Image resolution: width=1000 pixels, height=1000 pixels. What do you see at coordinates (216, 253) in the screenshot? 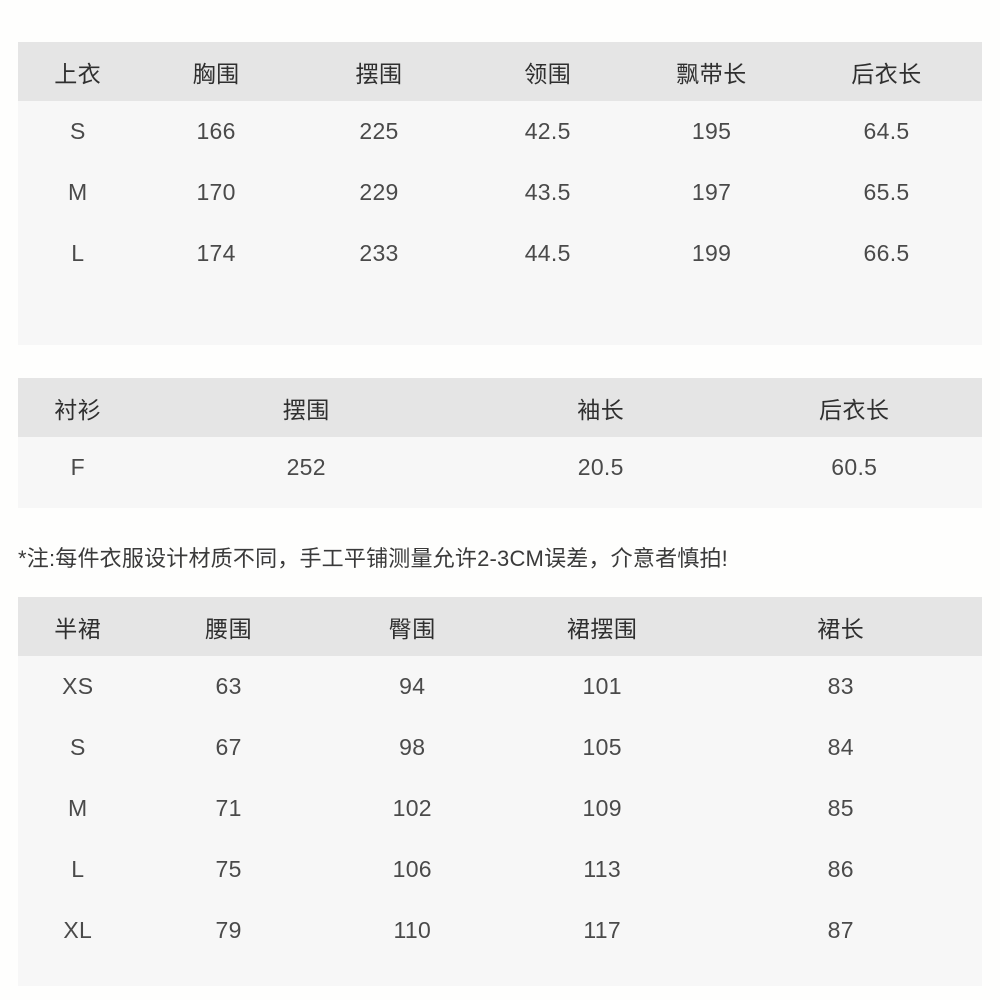
I see `cell-value: 174` at bounding box center [216, 253].